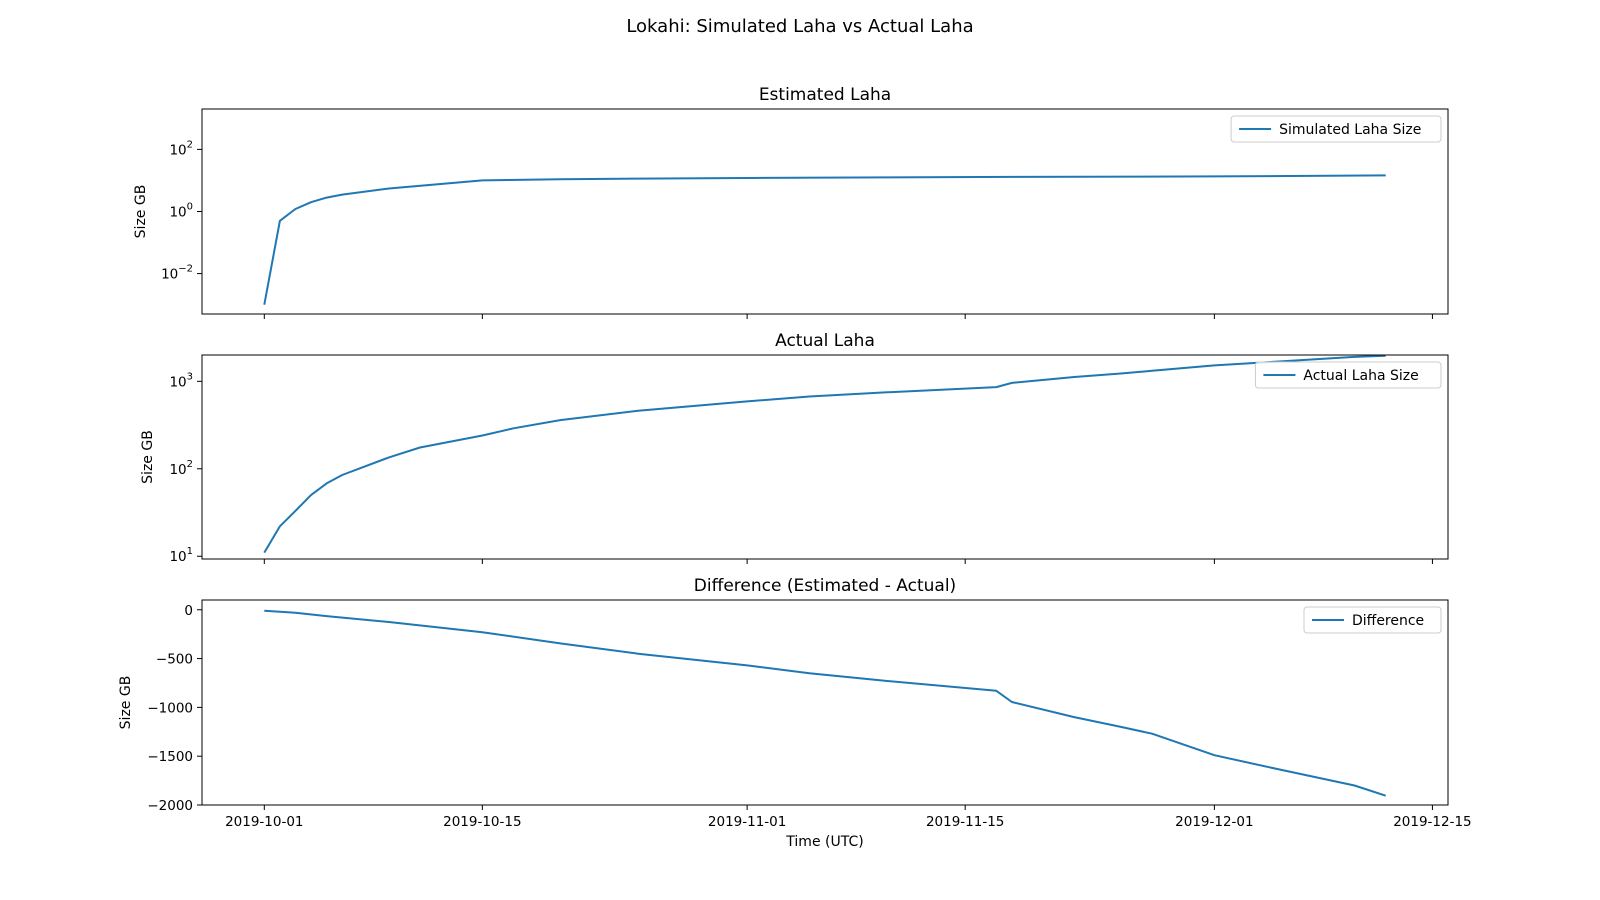  Describe the element at coordinates (1360, 376) in the screenshot. I see `legend-label: Actual Laha Size` at that location.